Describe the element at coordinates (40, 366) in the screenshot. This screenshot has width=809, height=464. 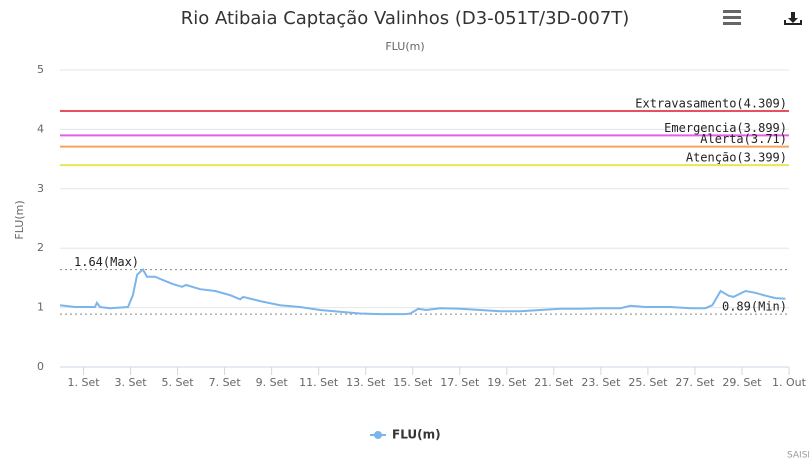
I see `y-tick-label: 0` at that location.